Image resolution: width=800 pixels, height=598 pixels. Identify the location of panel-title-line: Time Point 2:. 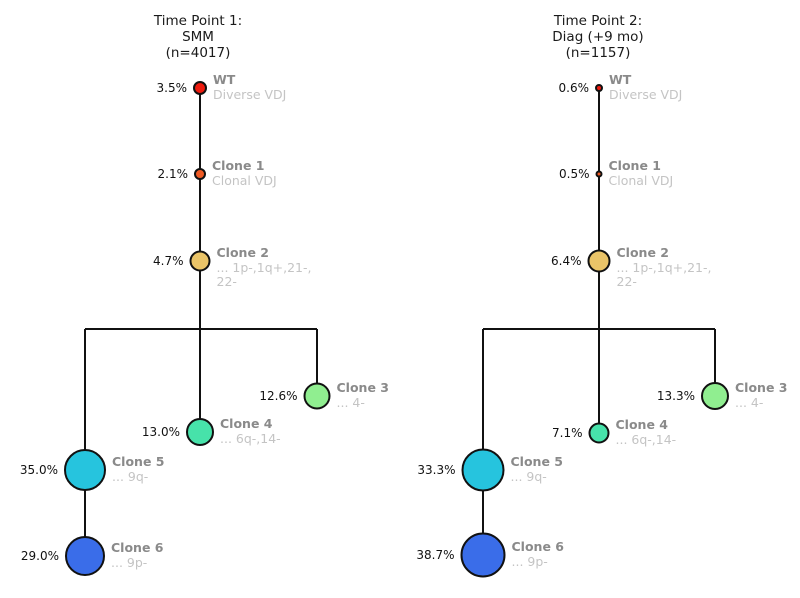
(597, 21).